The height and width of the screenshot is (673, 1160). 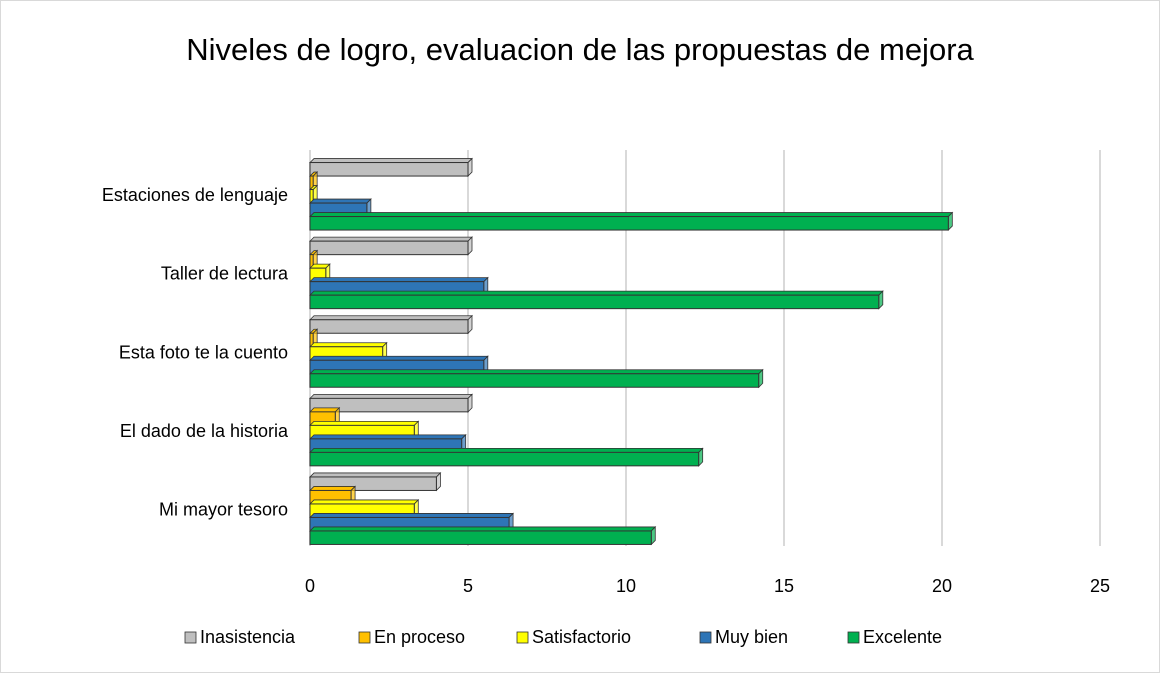 I want to click on x-tick-label: 0, so click(x=310, y=586).